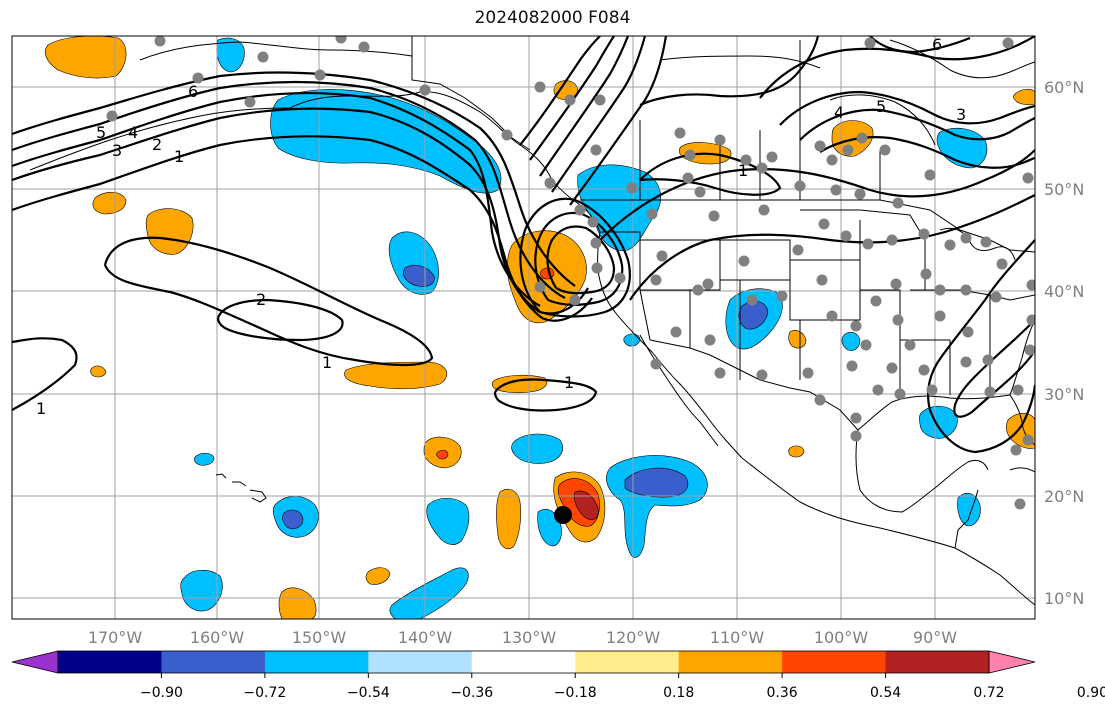 The height and width of the screenshot is (712, 1105). Describe the element at coordinates (563, 515) in the screenshot. I see `storm-center-marker` at that location.